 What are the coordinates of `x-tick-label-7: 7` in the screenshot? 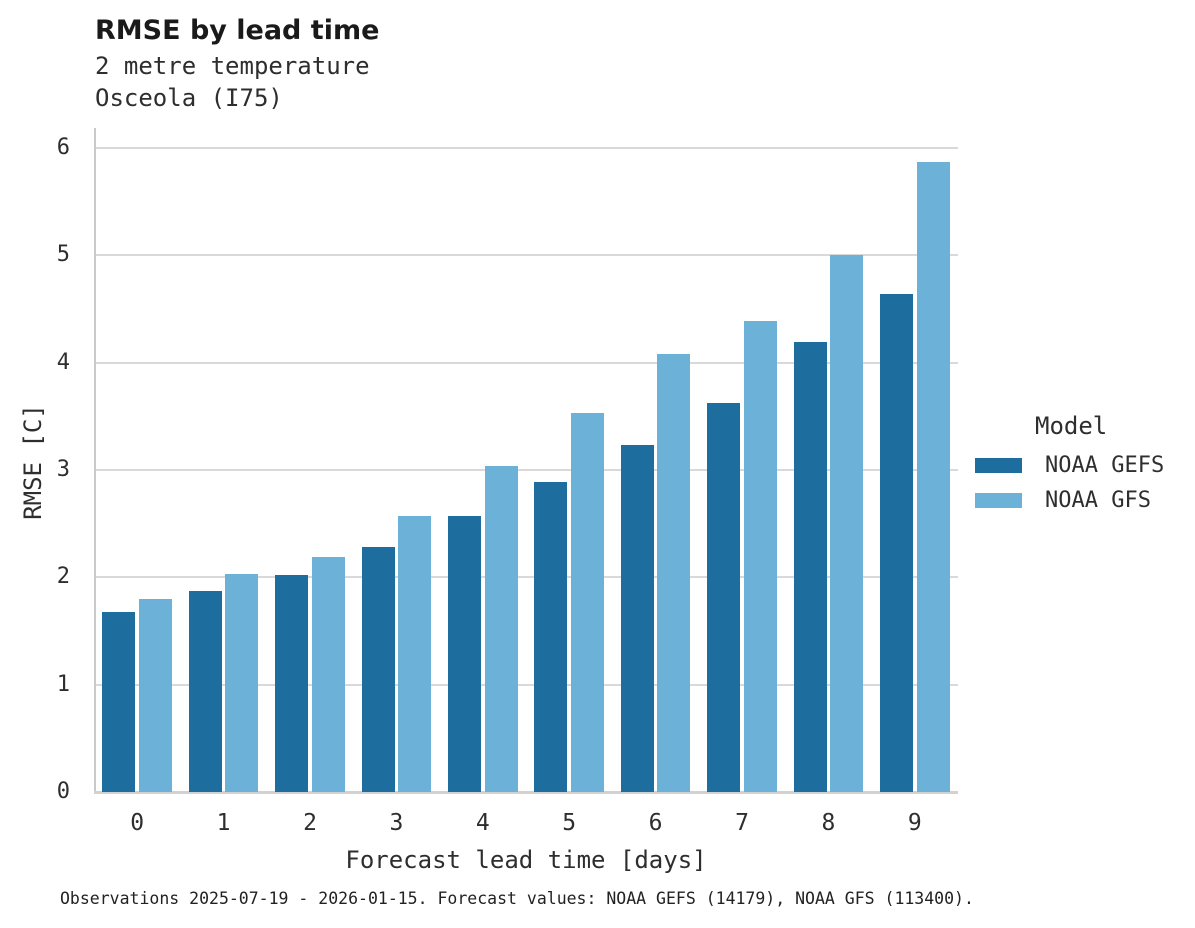 It's located at (742, 823).